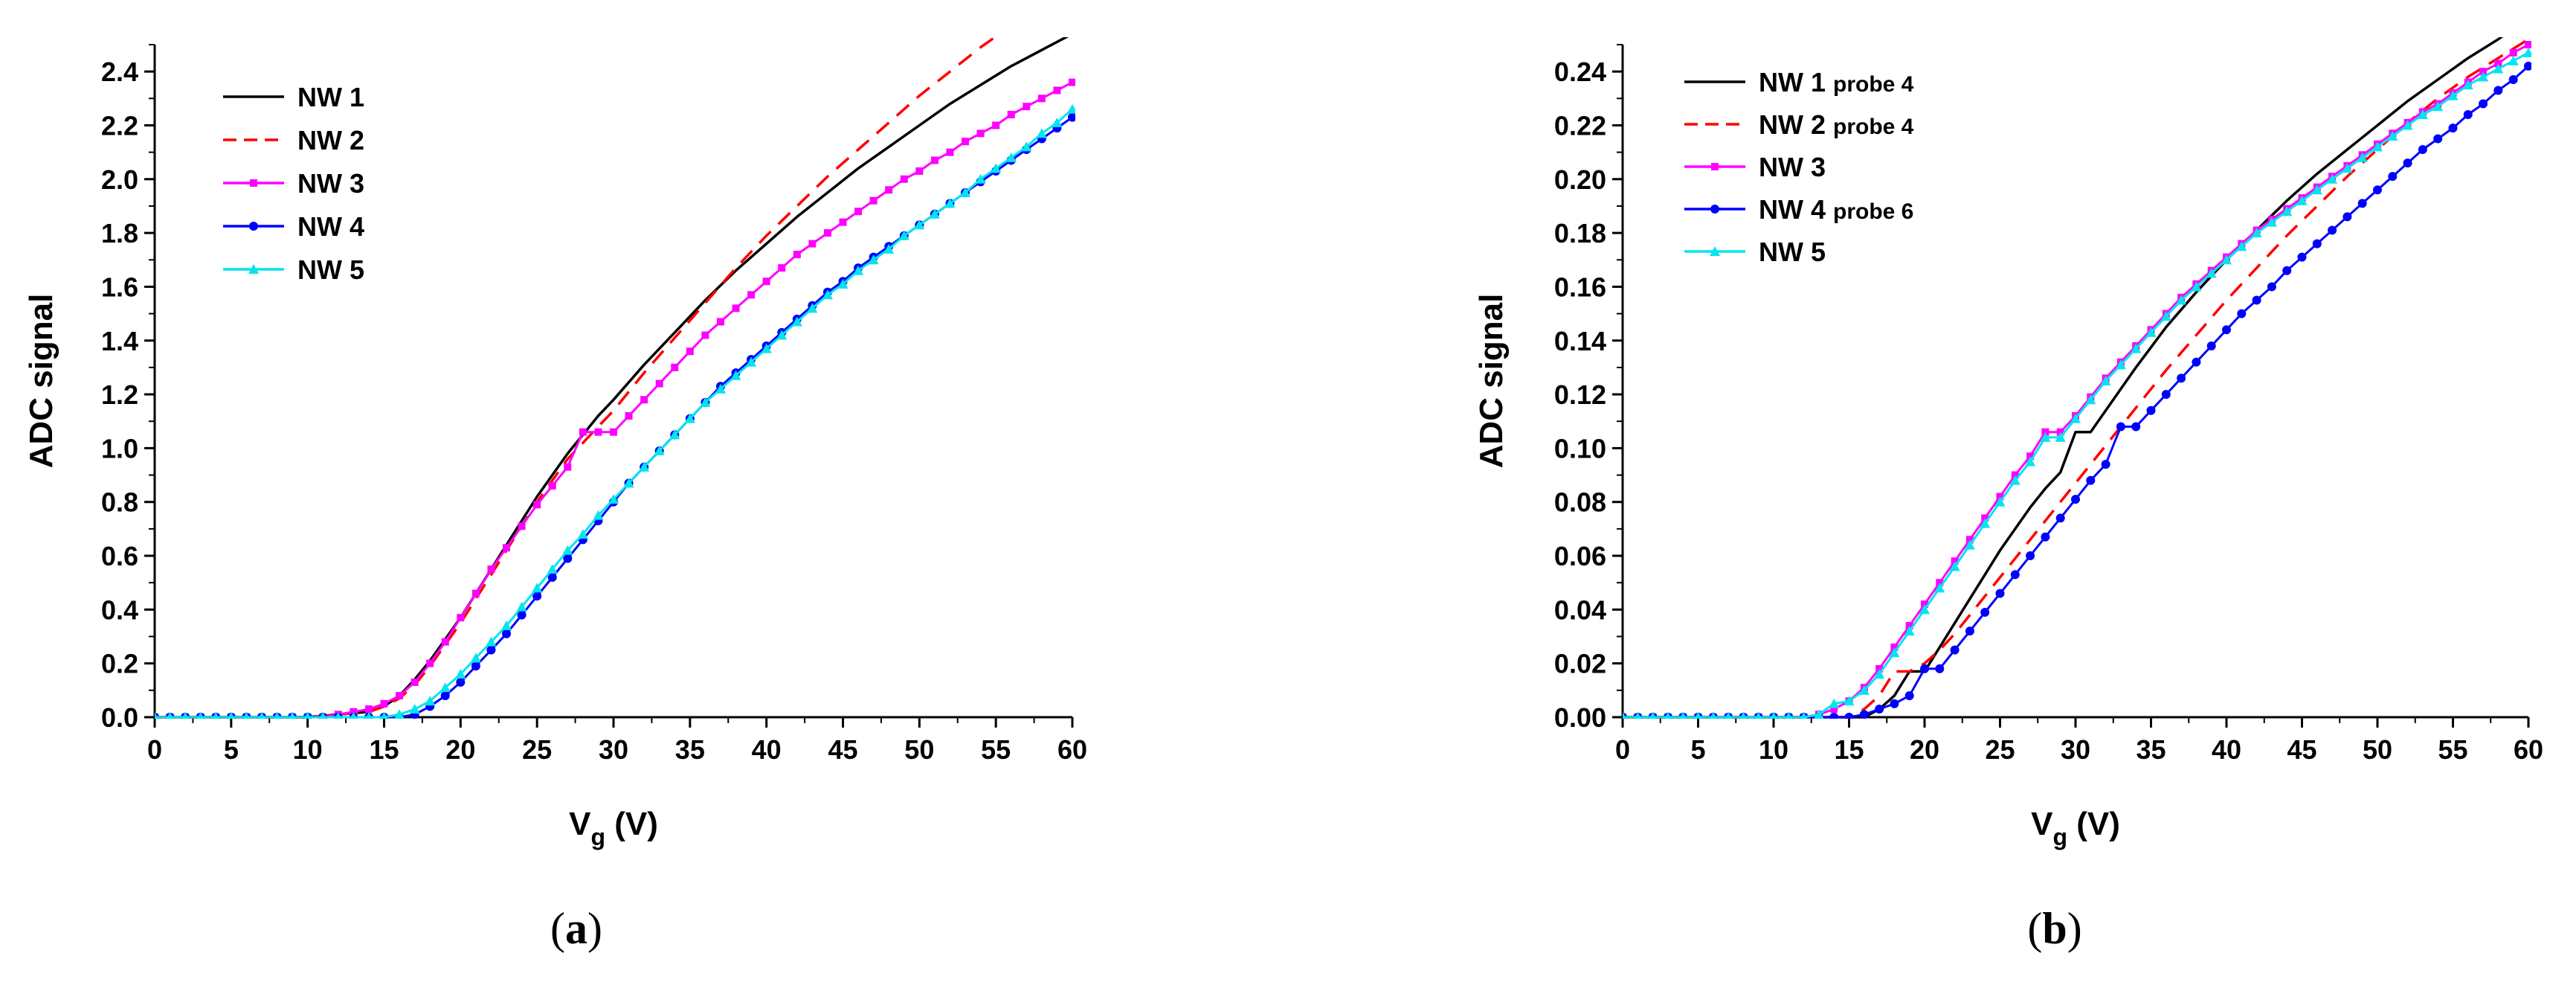 The width and height of the screenshot is (2576, 988). What do you see at coordinates (576, 929) in the screenshot?
I see `panel-caption: (a)` at bounding box center [576, 929].